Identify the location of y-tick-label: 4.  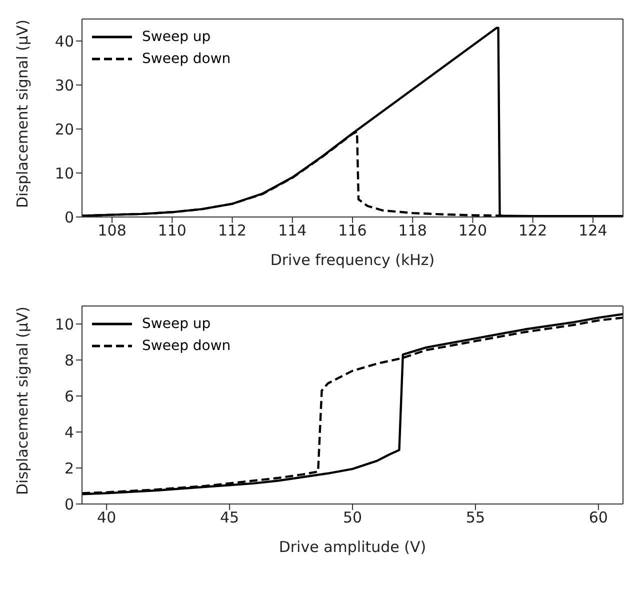
(69, 432).